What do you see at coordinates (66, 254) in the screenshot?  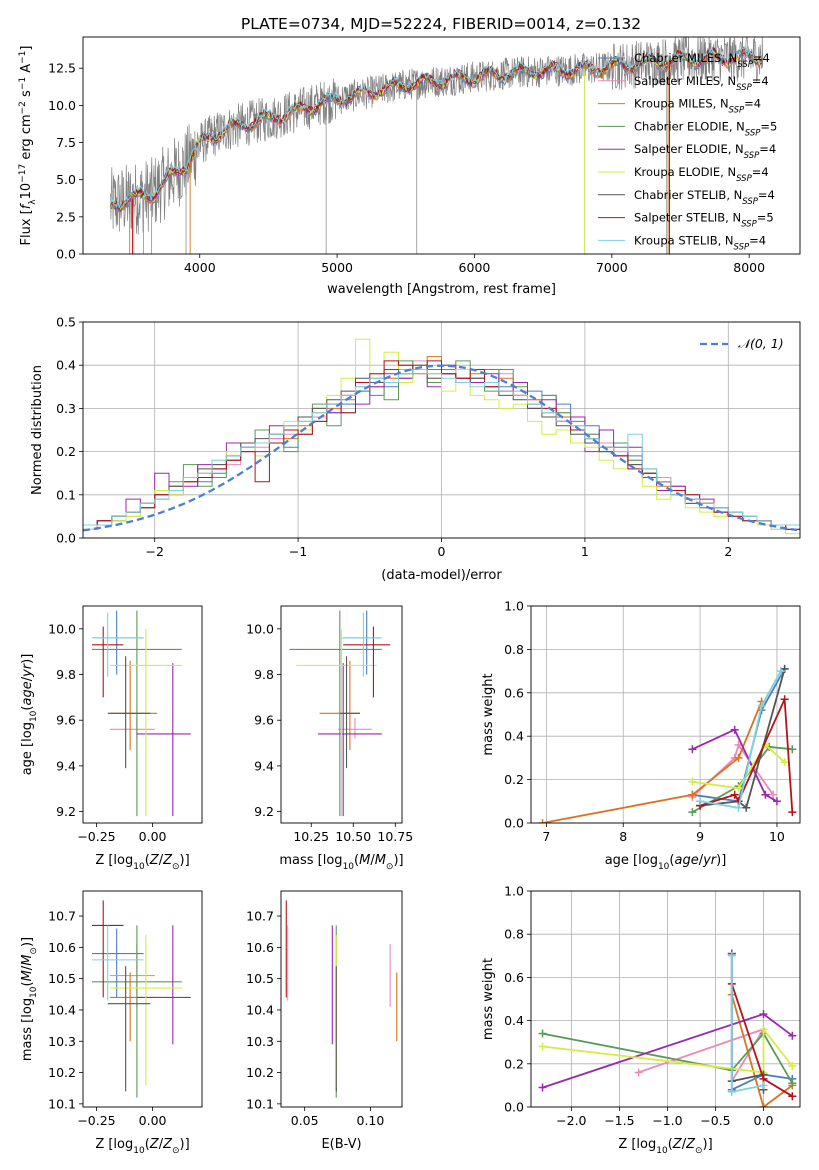 I see `y-tick-label: 0.0` at bounding box center [66, 254].